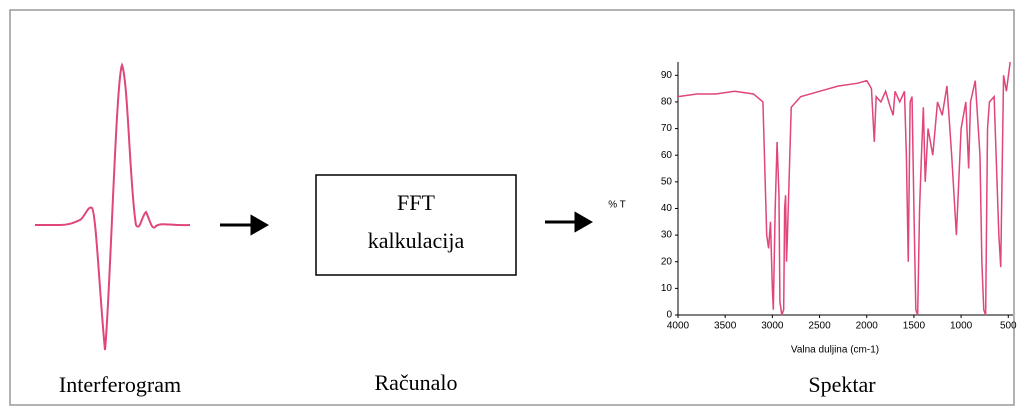  What do you see at coordinates (617, 205) in the screenshot?
I see `y-axis-label: % T` at bounding box center [617, 205].